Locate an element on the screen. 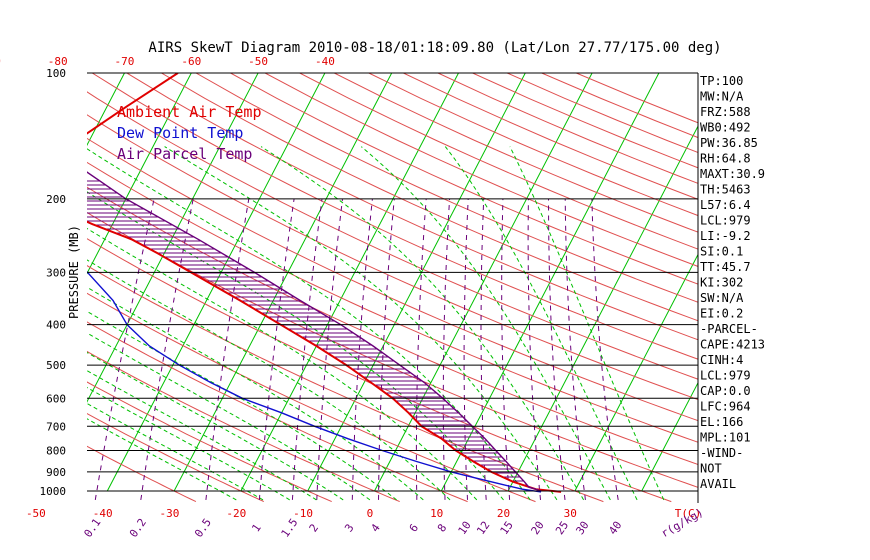 The width and height of the screenshot is (870, 560). stat-entry: MW:N/A is located at coordinates (722, 97).